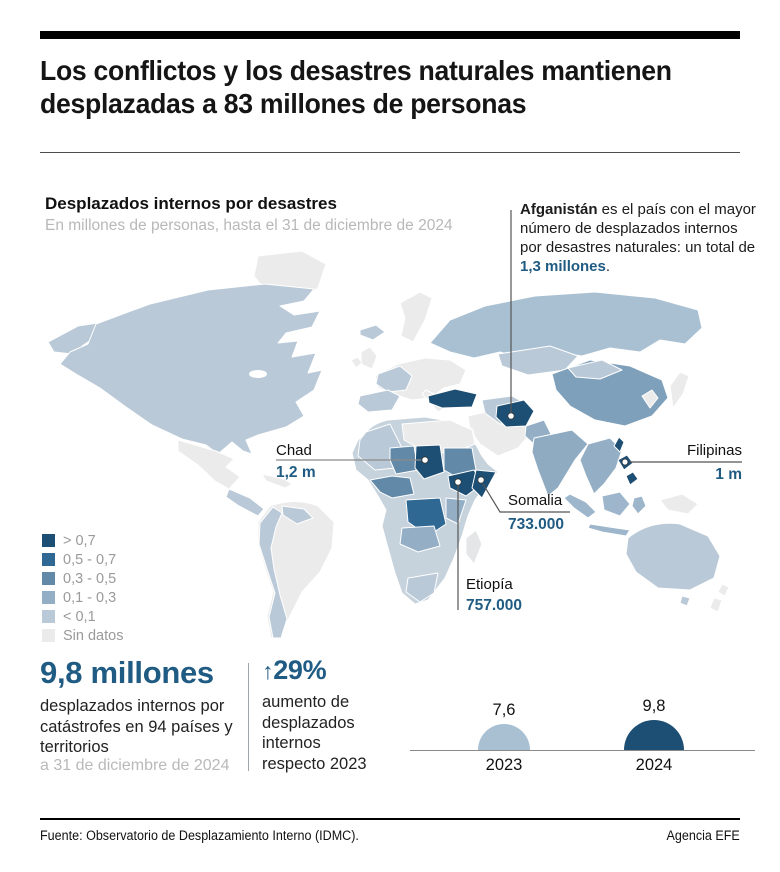  What do you see at coordinates (93, 635) in the screenshot?
I see `legend-label-6: Sin datos` at bounding box center [93, 635].